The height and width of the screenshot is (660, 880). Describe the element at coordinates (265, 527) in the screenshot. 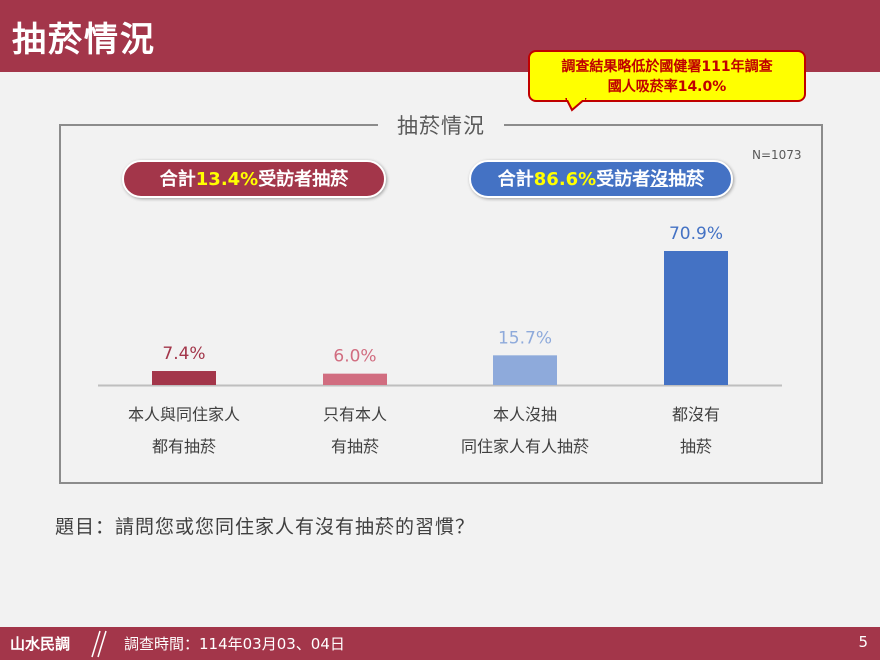

I see `survey-question: 題目：請問您或您同住家人有沒有抽菸的習慣？` at that location.